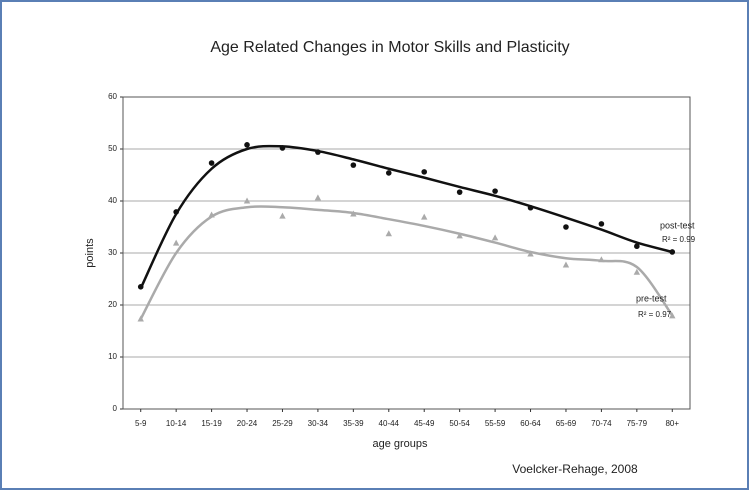 The width and height of the screenshot is (749, 490). I want to click on y-tick-label: 60, so click(112, 96).